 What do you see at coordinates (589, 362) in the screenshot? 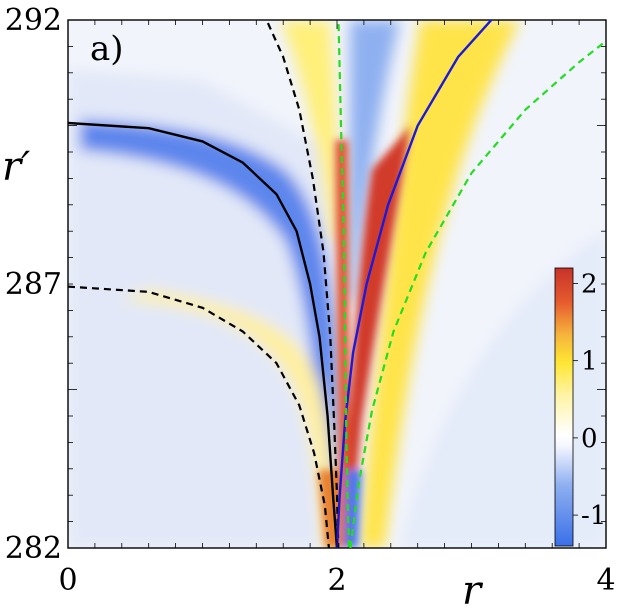
I see `colorbar-tick-label: 1` at bounding box center [589, 362].